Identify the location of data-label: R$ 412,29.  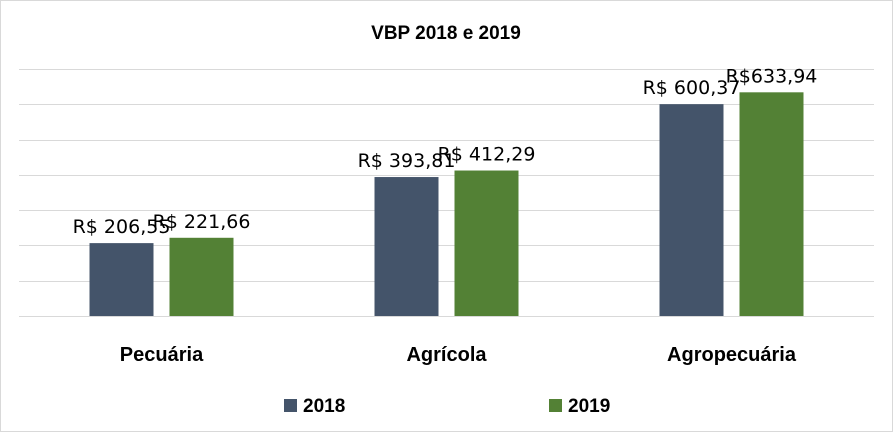
(487, 155).